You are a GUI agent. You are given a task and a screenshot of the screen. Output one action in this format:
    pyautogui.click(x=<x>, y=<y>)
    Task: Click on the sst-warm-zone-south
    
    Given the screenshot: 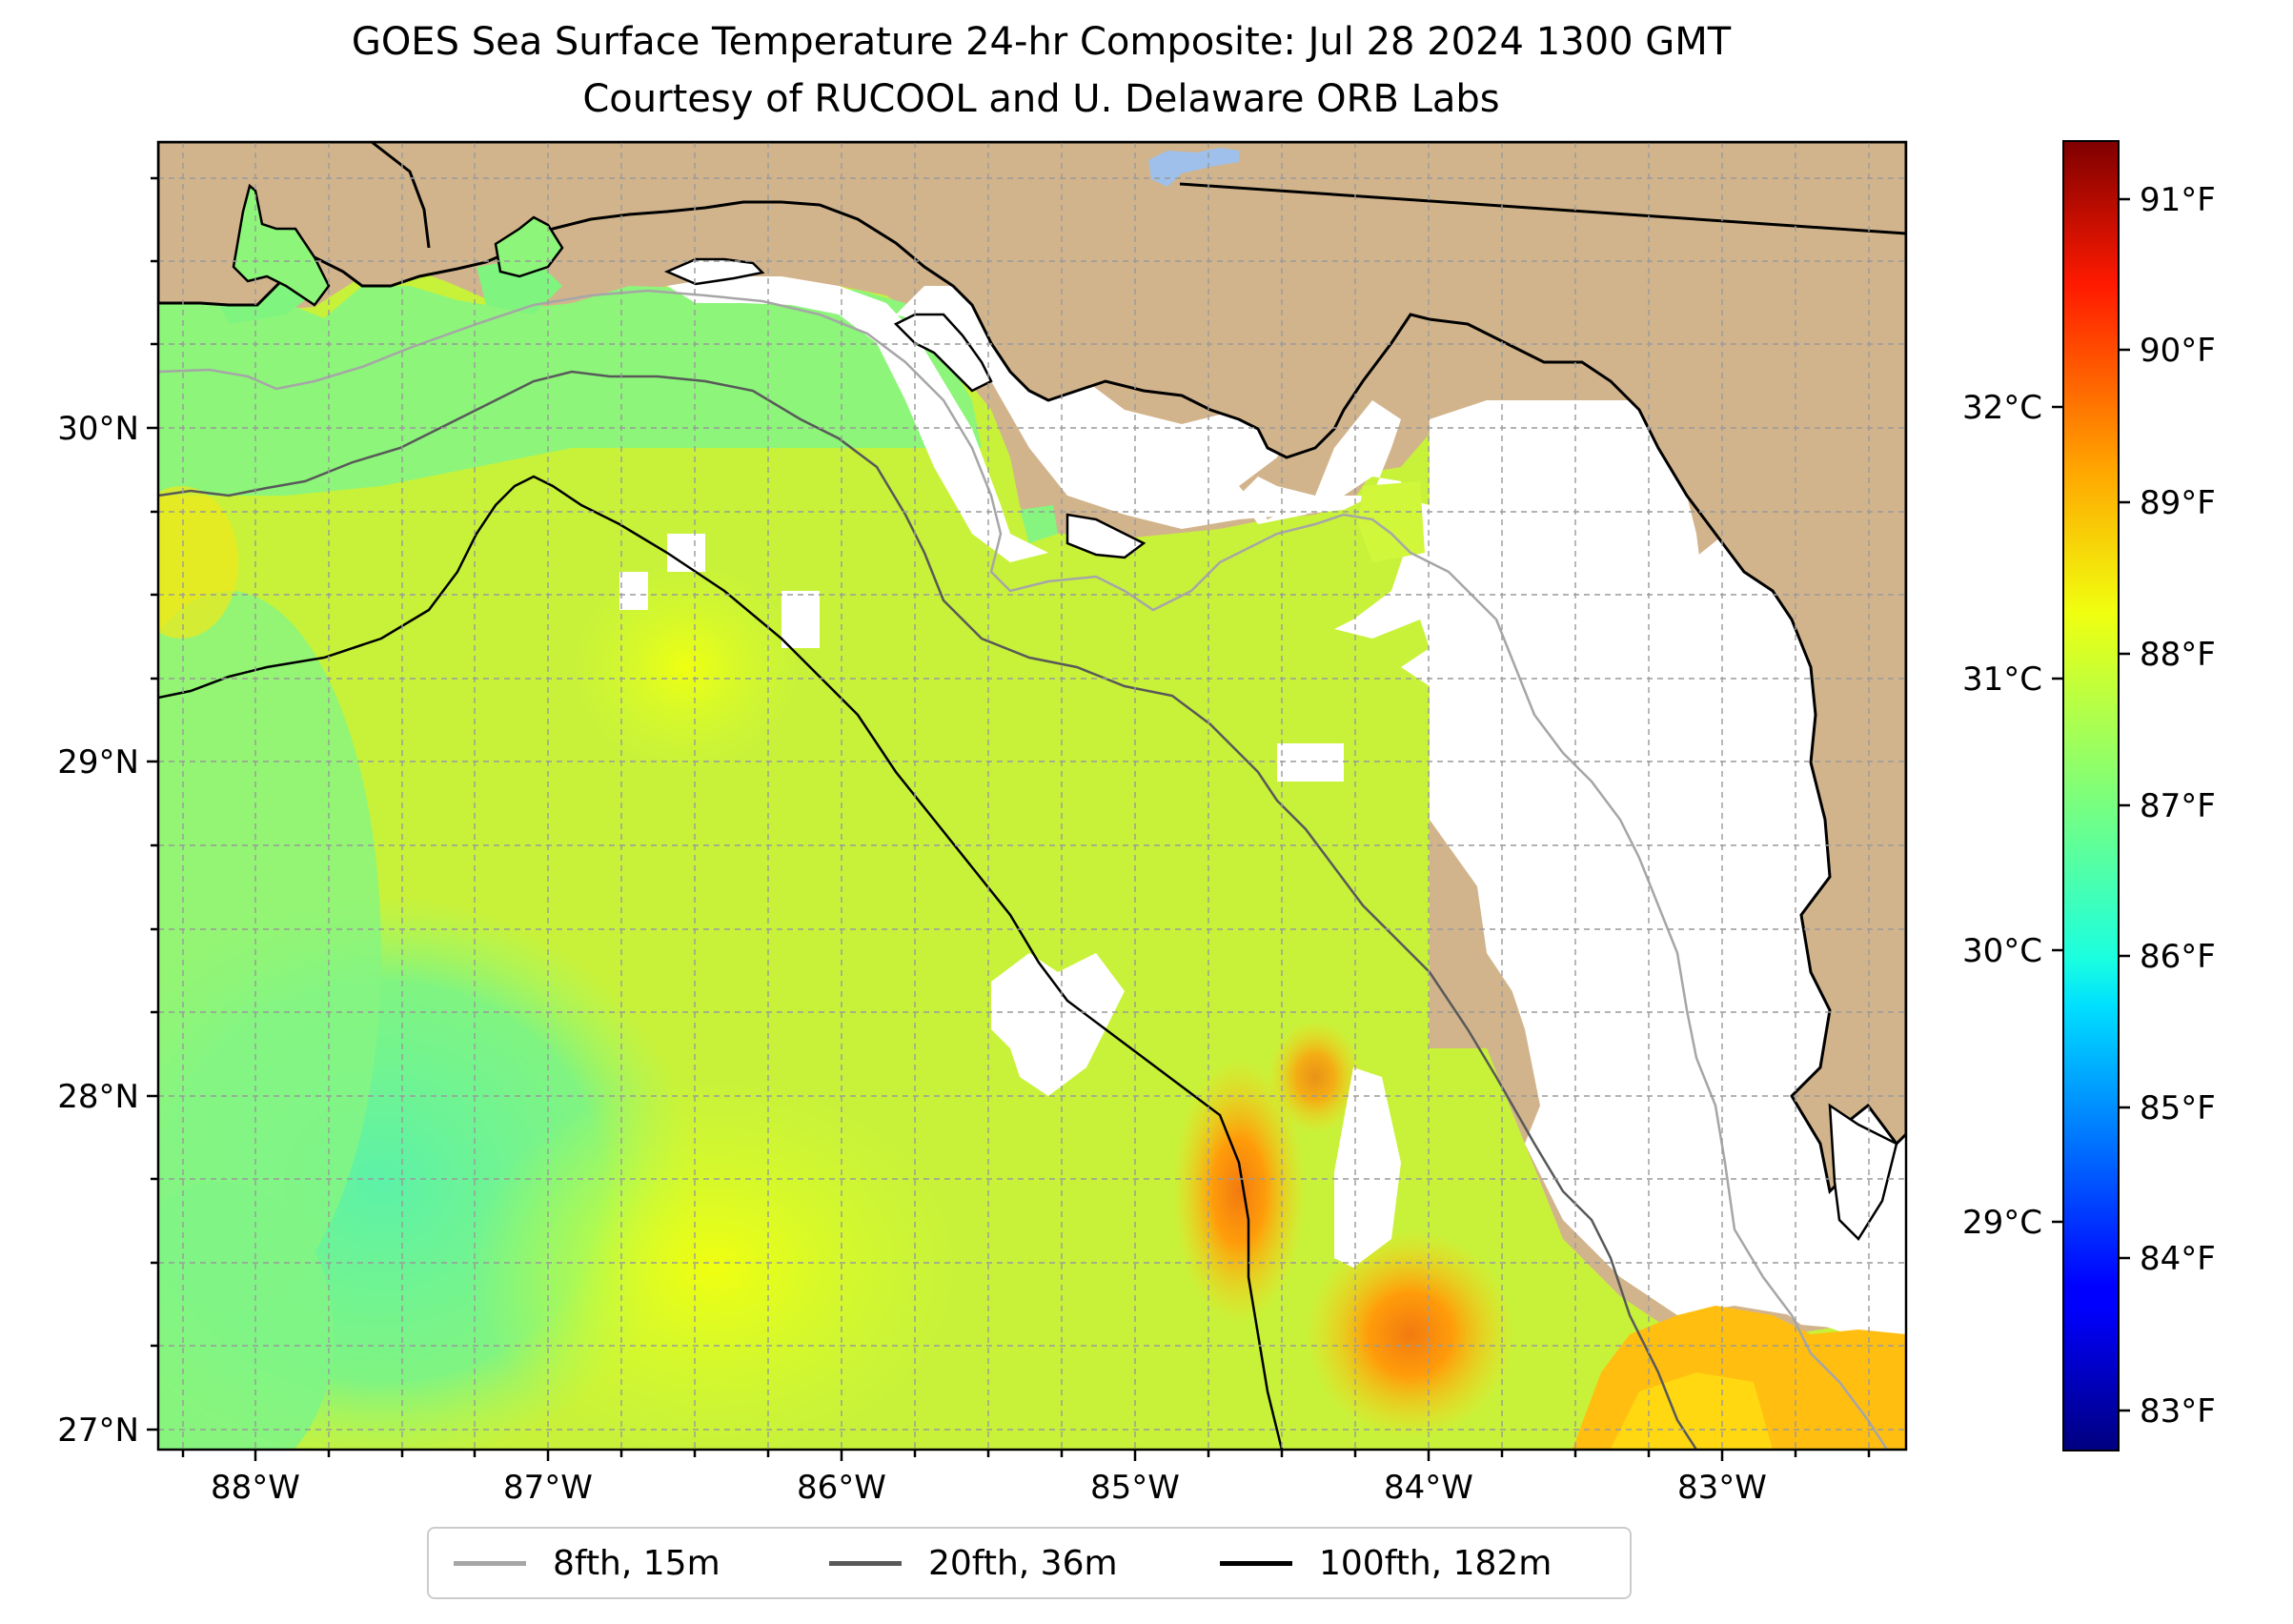 What is the action you would take?
    pyautogui.click(x=715, y=1263)
    